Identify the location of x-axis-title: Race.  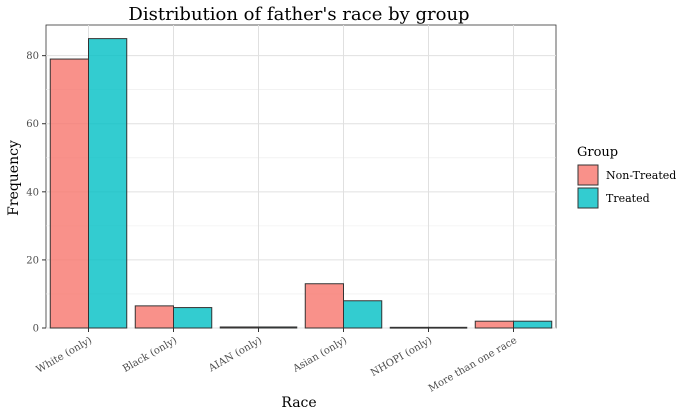
(298, 403).